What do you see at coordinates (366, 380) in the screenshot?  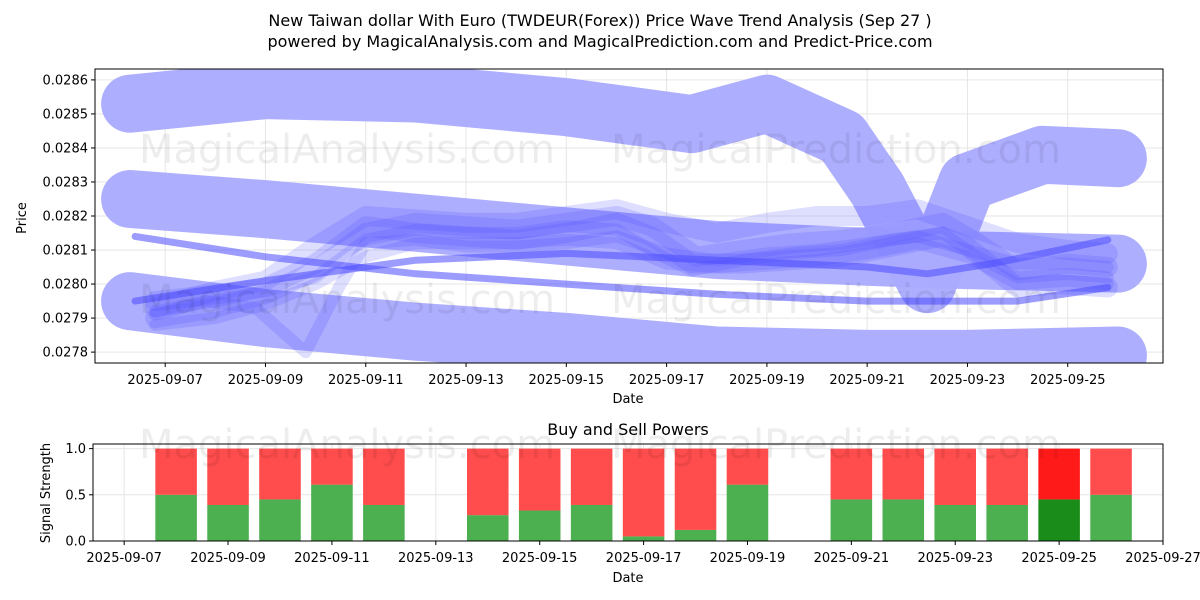 I see `price-x-tick-label: 2025-09-11` at bounding box center [366, 380].